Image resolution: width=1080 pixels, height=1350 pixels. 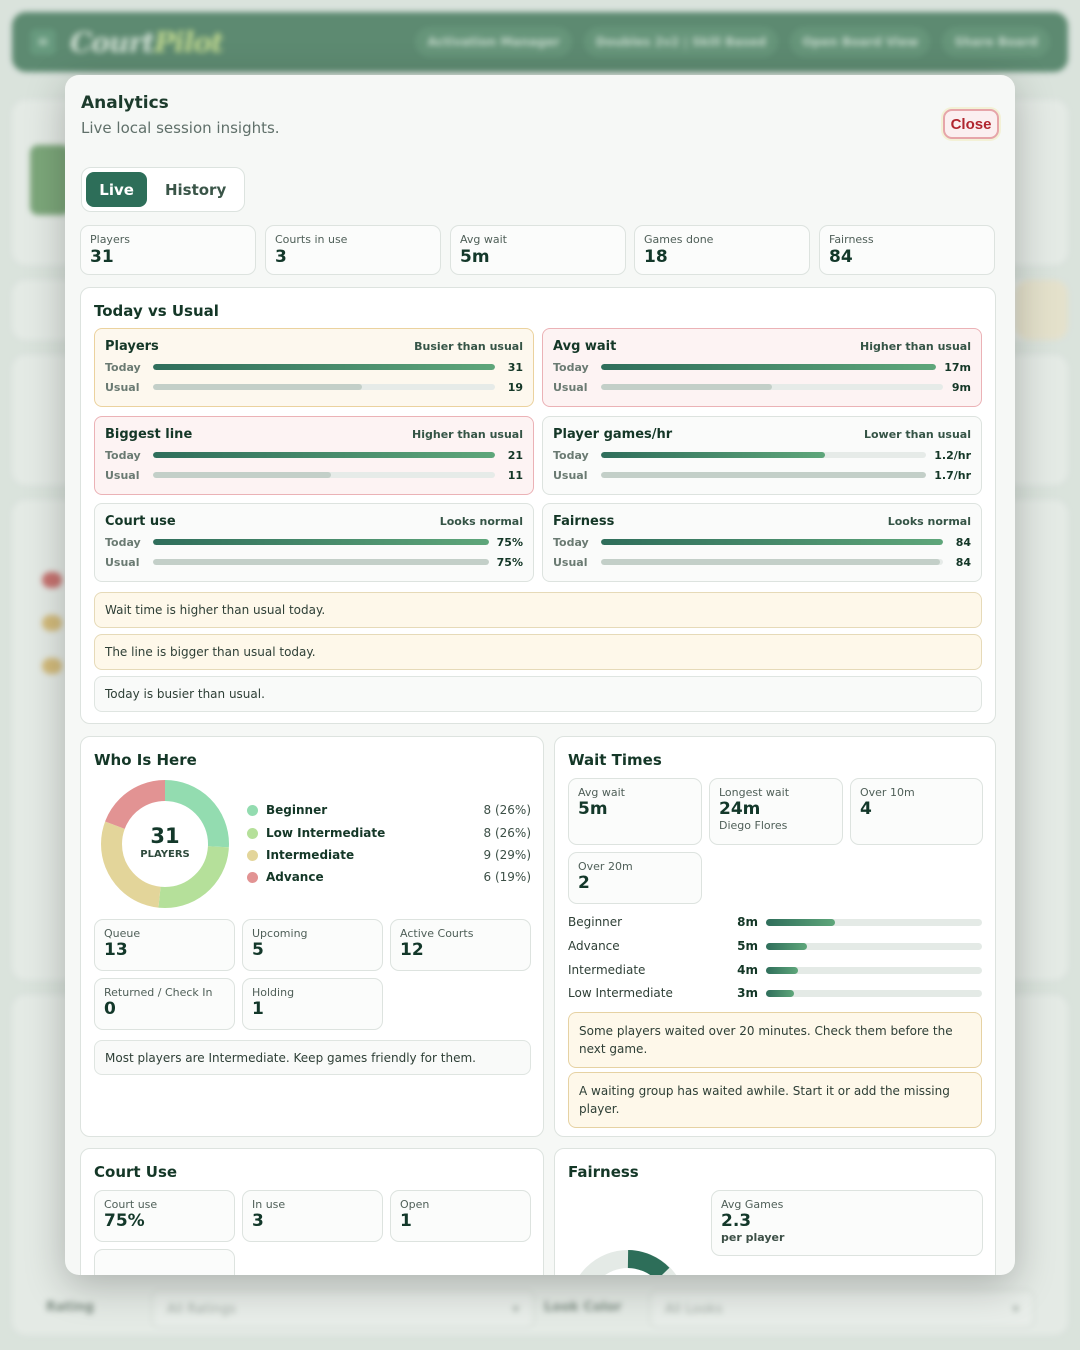 What do you see at coordinates (437, 933) in the screenshot?
I see `box-label: Active Courts` at bounding box center [437, 933].